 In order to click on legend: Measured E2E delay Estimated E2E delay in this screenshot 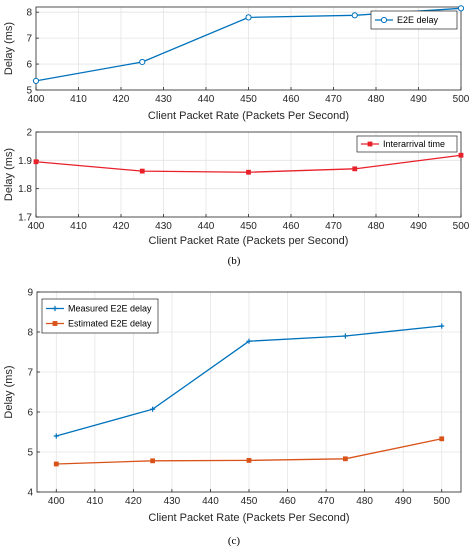, I will do `click(100, 316)`.